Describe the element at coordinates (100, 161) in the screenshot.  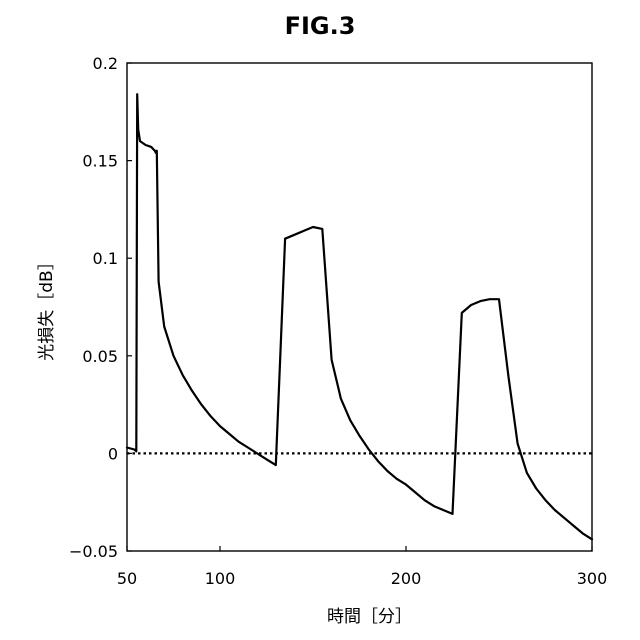
I see `y-tick-label: 0.15` at that location.